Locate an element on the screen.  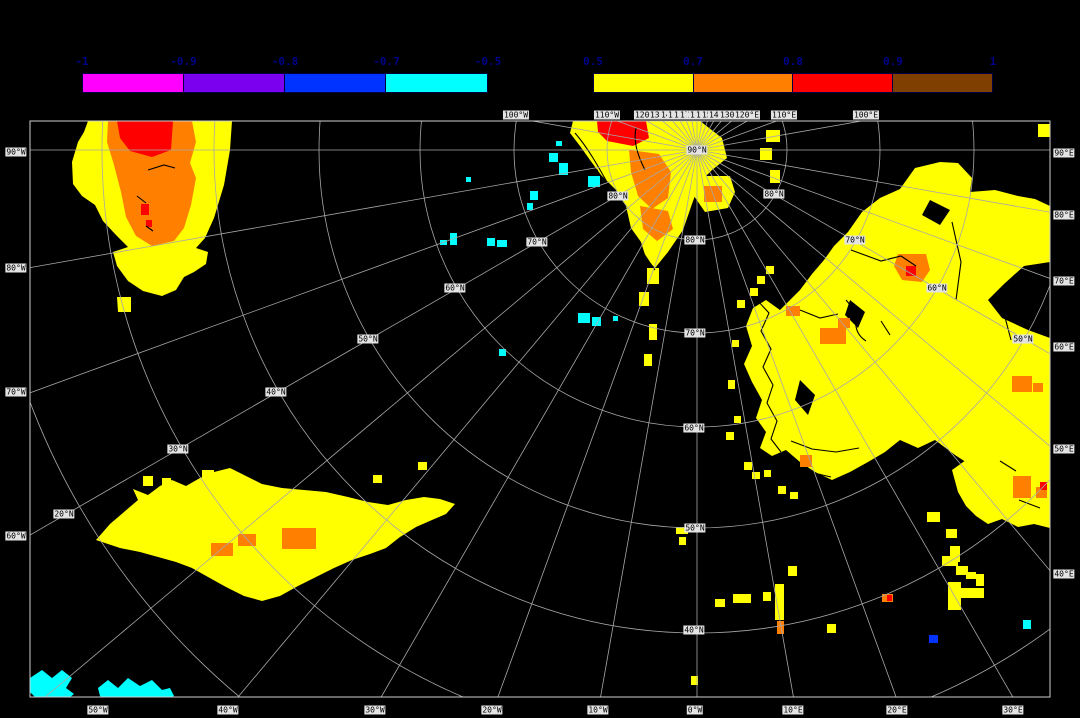
red-speck is located at coordinates (889, 598).